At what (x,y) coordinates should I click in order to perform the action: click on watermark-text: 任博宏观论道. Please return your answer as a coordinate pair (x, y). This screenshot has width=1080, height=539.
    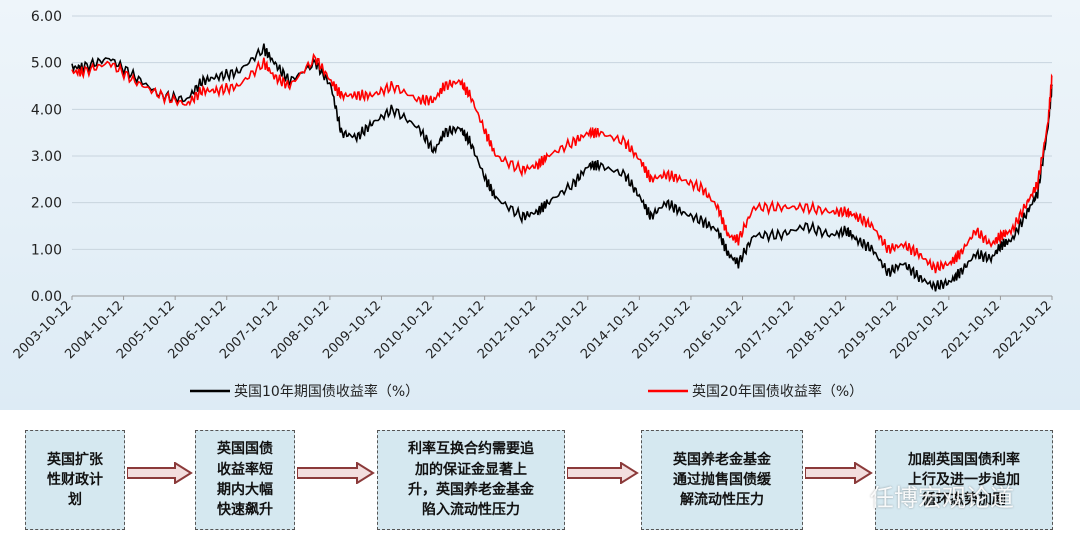
    Looking at the image, I should click on (942, 498).